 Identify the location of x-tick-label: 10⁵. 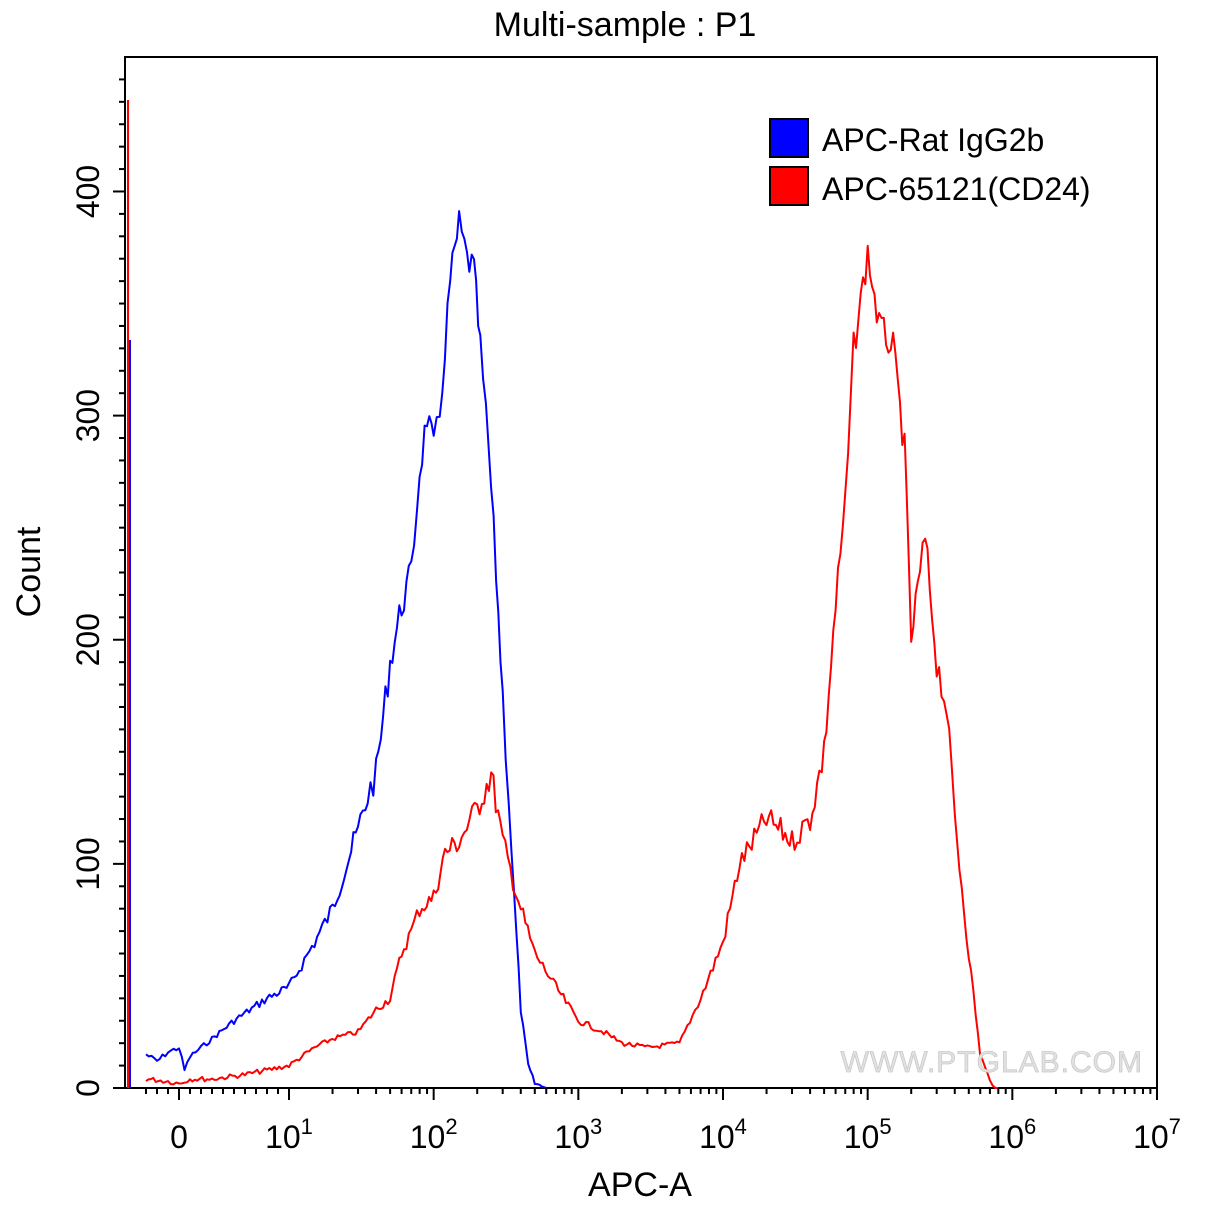
(868, 1134).